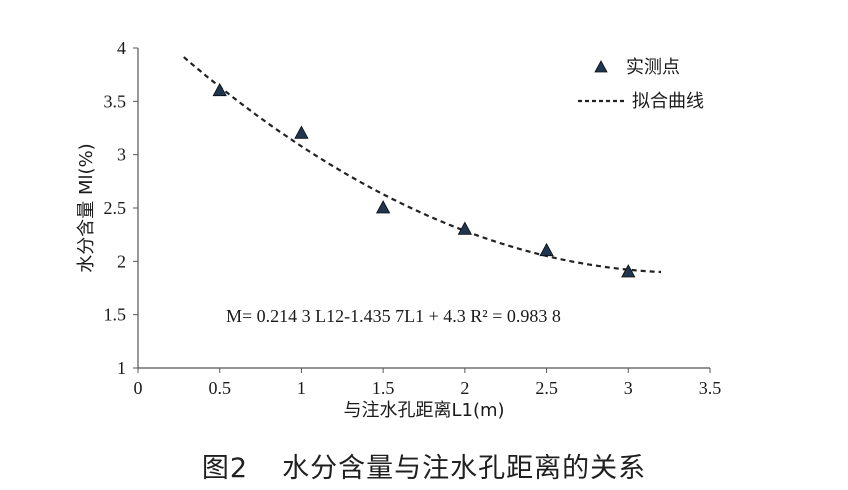 The height and width of the screenshot is (490, 848). Describe the element at coordinates (121, 48) in the screenshot. I see `y-tick-label: 4` at that location.